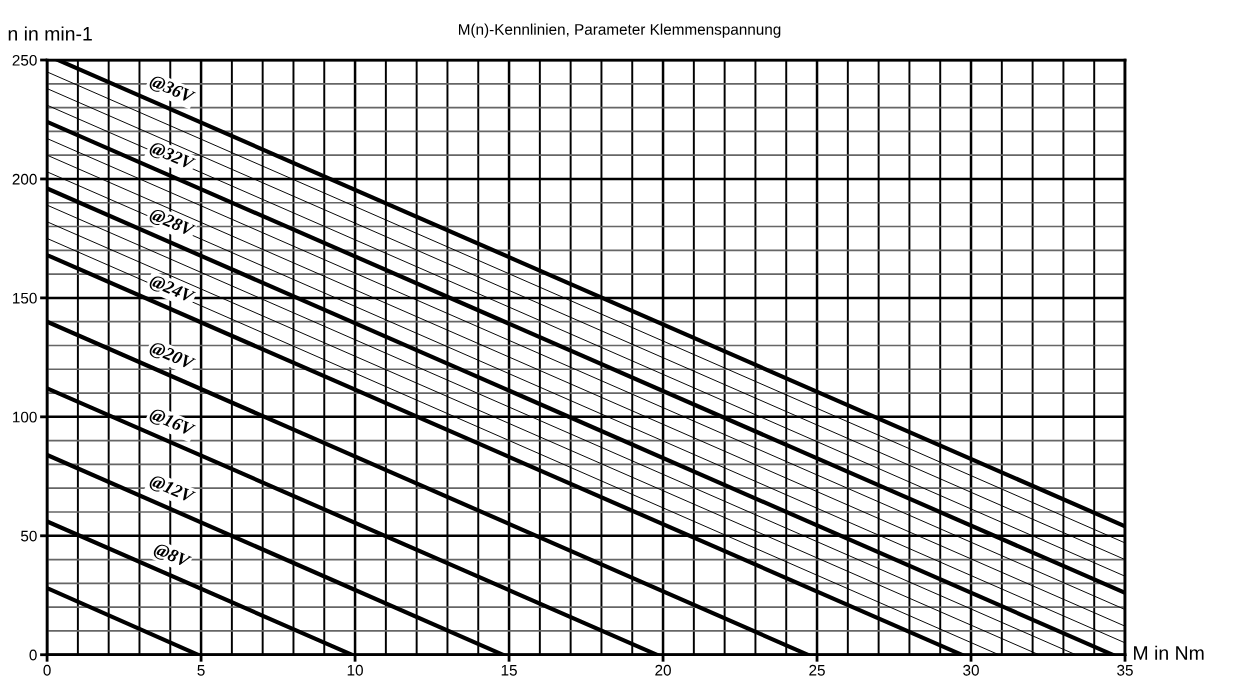 The image size is (1239, 682). What do you see at coordinates (28, 536) in the screenshot?
I see `y-tick-label: 50` at bounding box center [28, 536].